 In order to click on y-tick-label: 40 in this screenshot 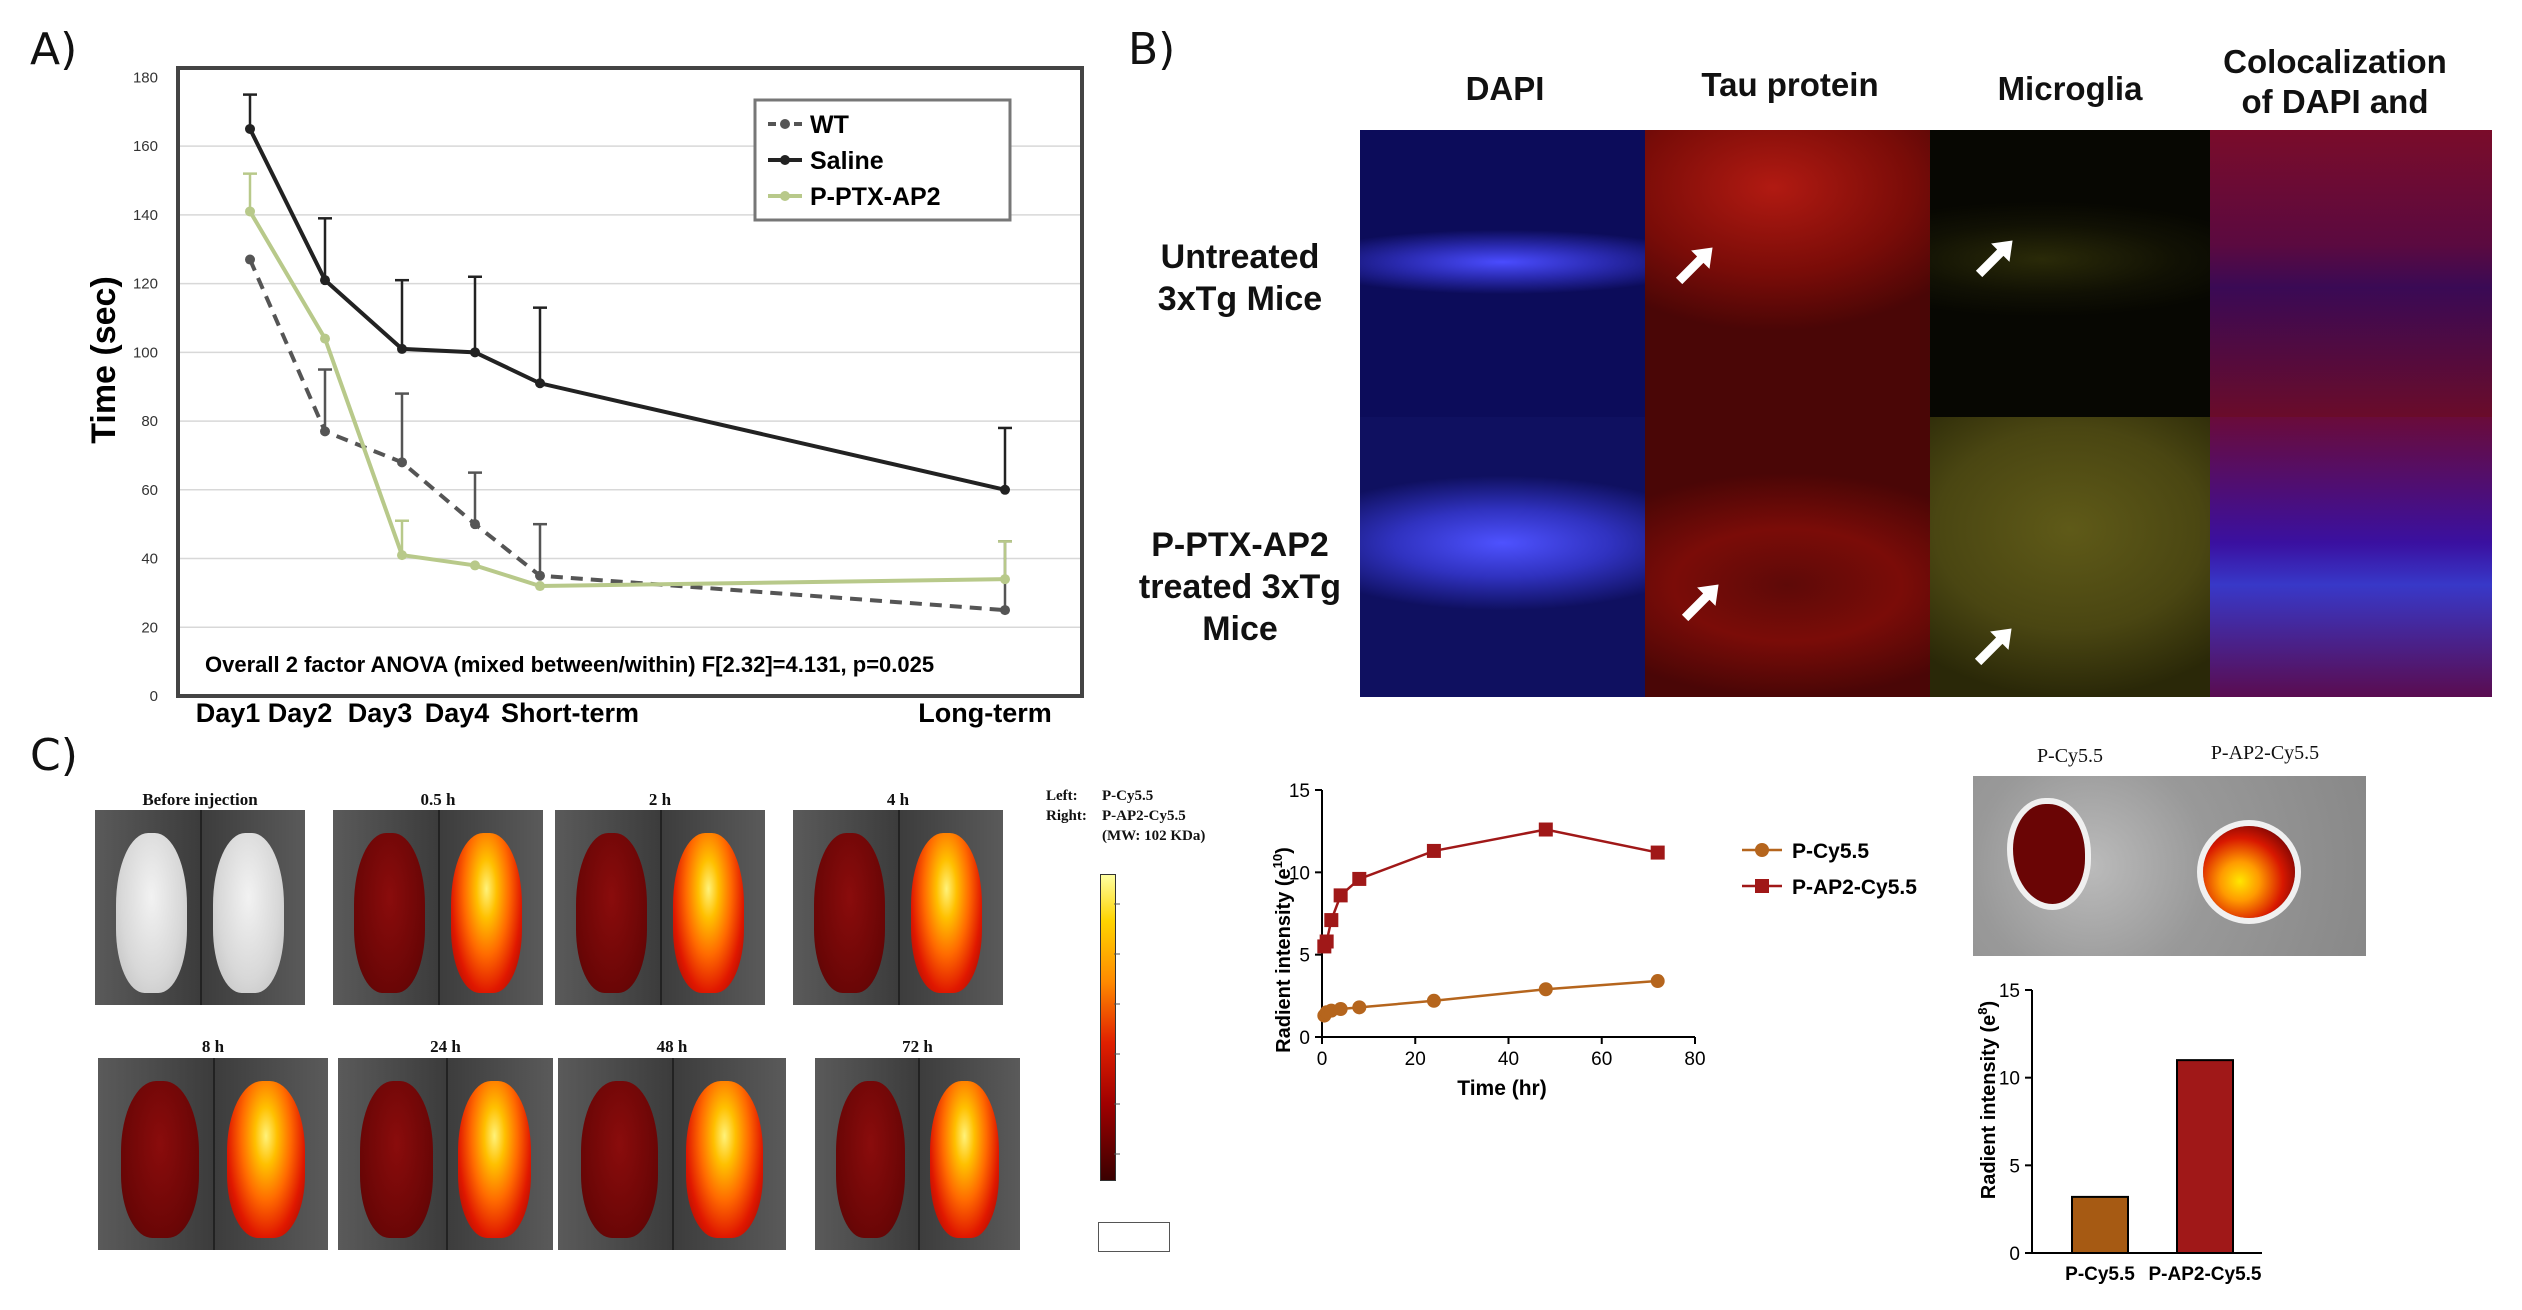, I will do `click(149, 559)`.